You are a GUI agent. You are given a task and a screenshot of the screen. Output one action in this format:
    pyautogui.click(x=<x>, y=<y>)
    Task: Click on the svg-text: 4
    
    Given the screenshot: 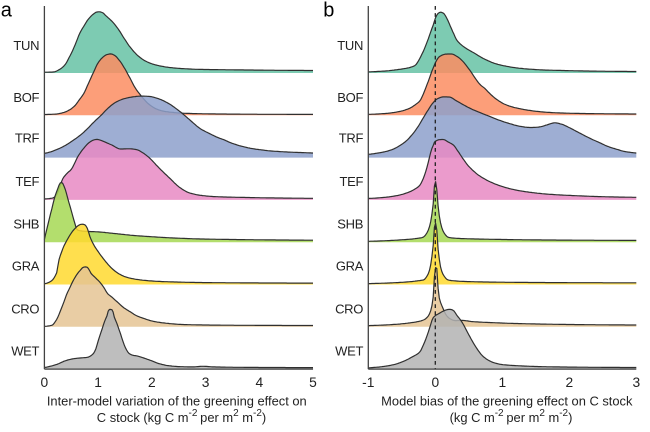 What is the action you would take?
    pyautogui.click(x=259, y=382)
    